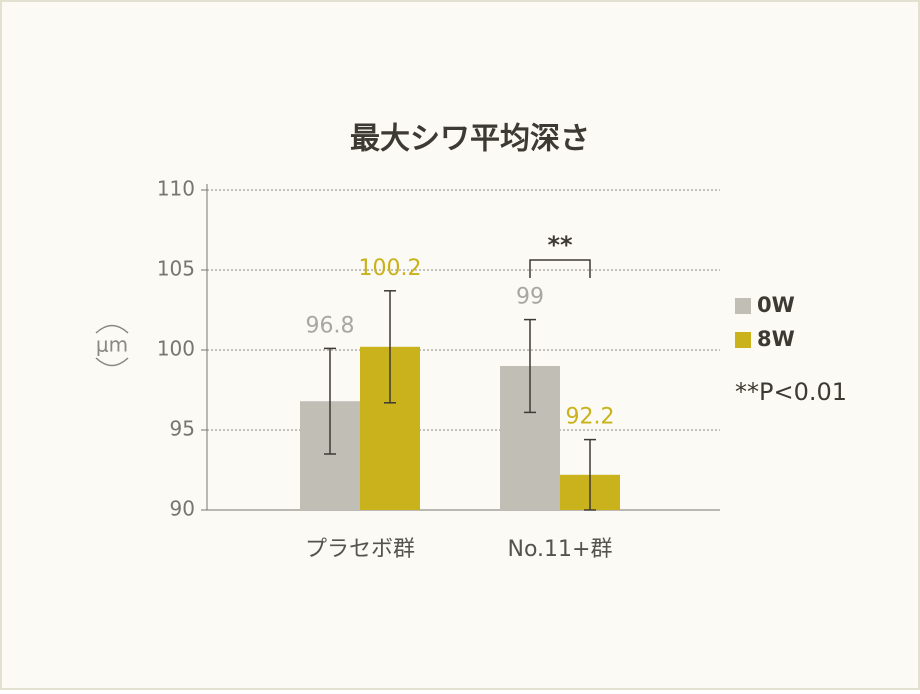 The image size is (920, 694). I want to click on x-tick-label: No.11+群, so click(560, 549).